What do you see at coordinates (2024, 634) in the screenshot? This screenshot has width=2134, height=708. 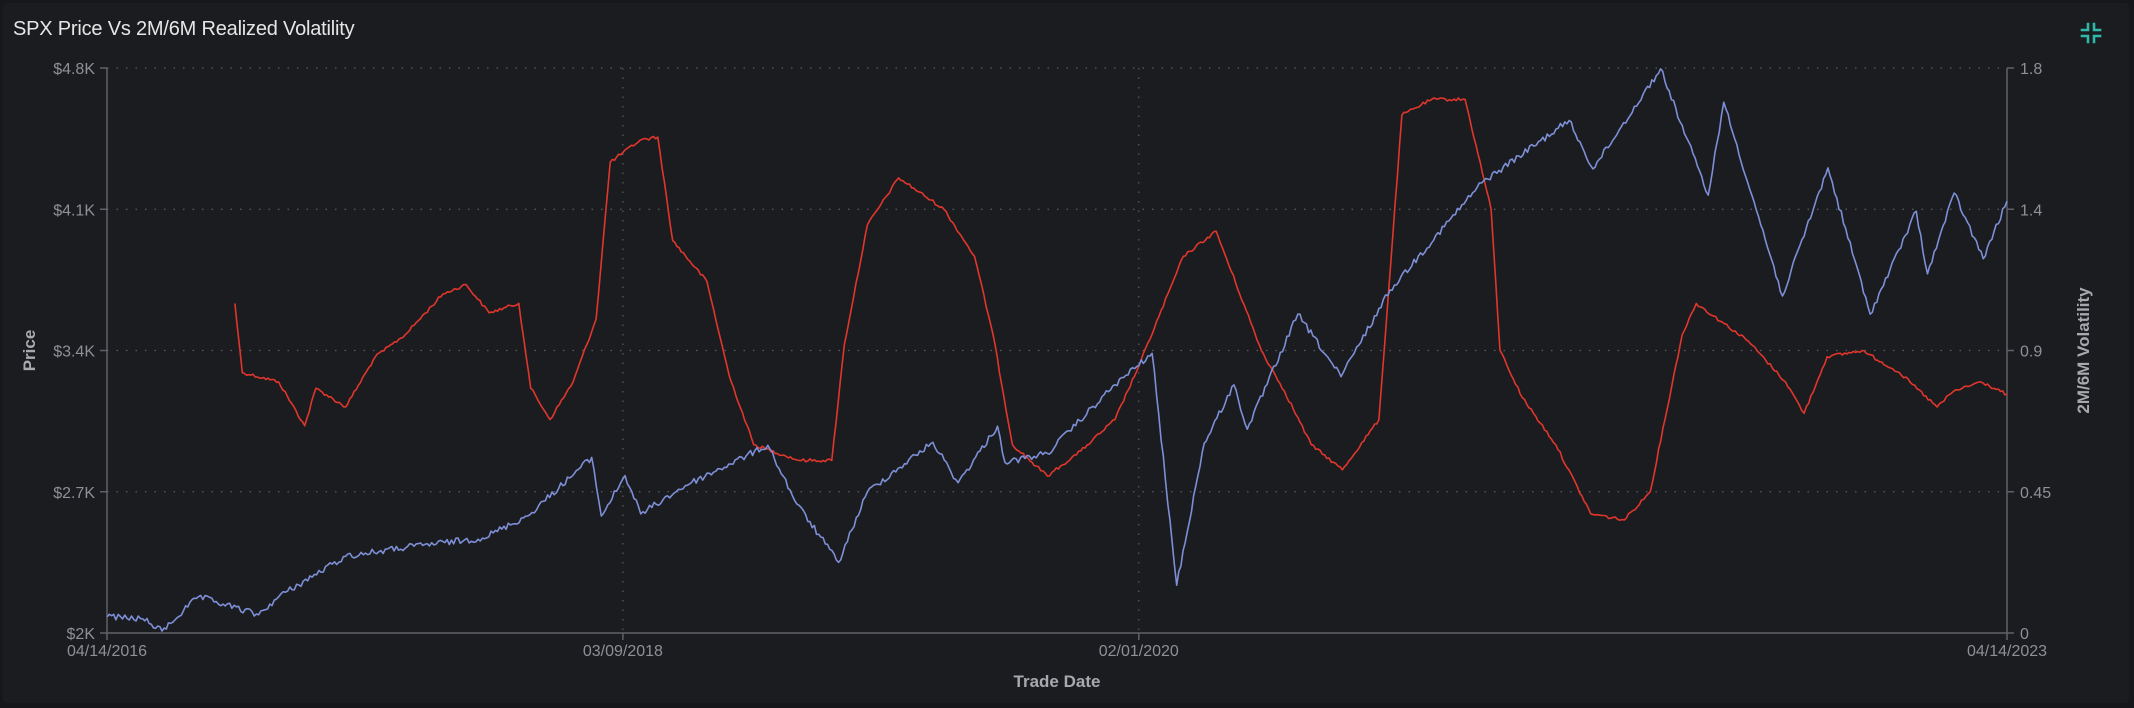 I see `y-right-tick-label: 0` at bounding box center [2024, 634].